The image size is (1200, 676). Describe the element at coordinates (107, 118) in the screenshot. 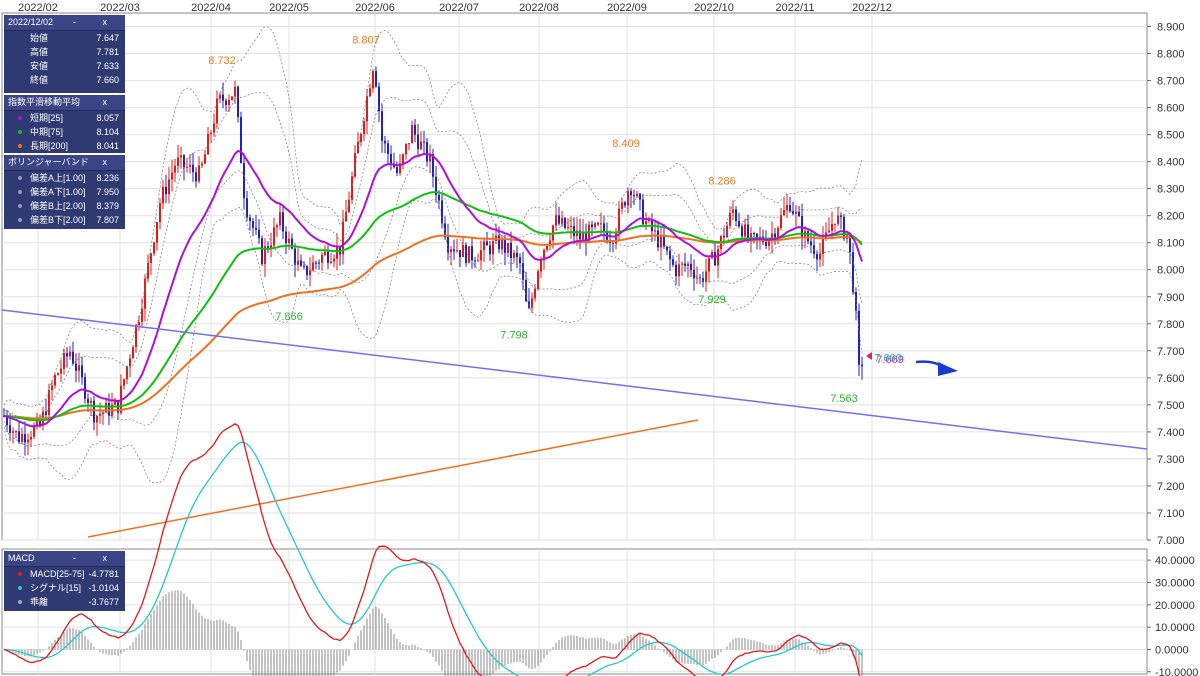

I see `ema-short-value: 8.057` at that location.